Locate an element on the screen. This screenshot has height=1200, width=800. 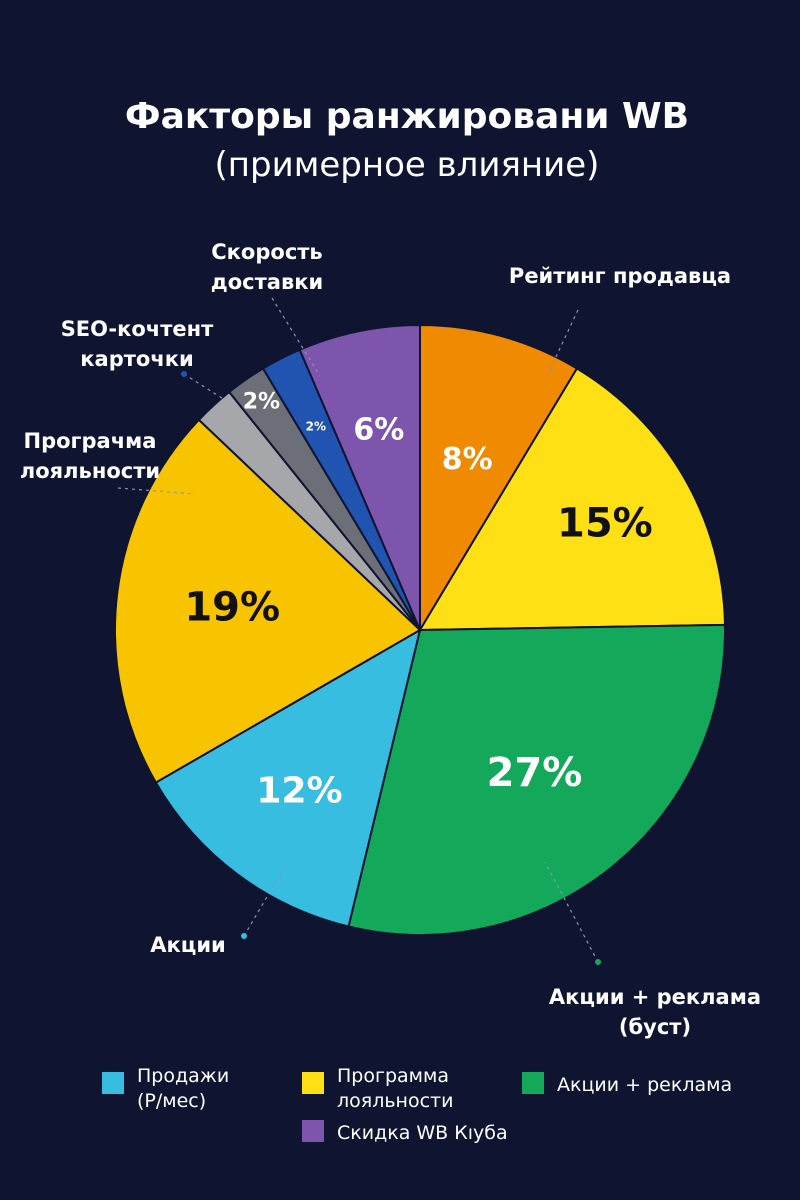
slice-value-label: 19% is located at coordinates (232, 608).